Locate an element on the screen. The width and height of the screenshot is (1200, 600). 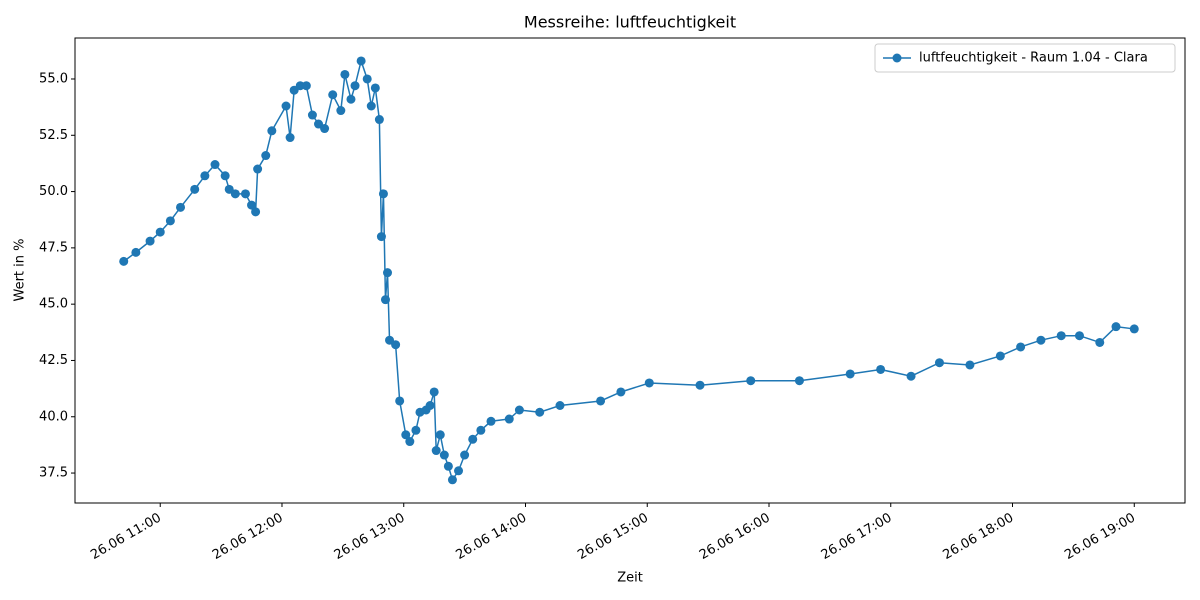
x-tick-label: 26.06 15:00 is located at coordinates (613, 537).